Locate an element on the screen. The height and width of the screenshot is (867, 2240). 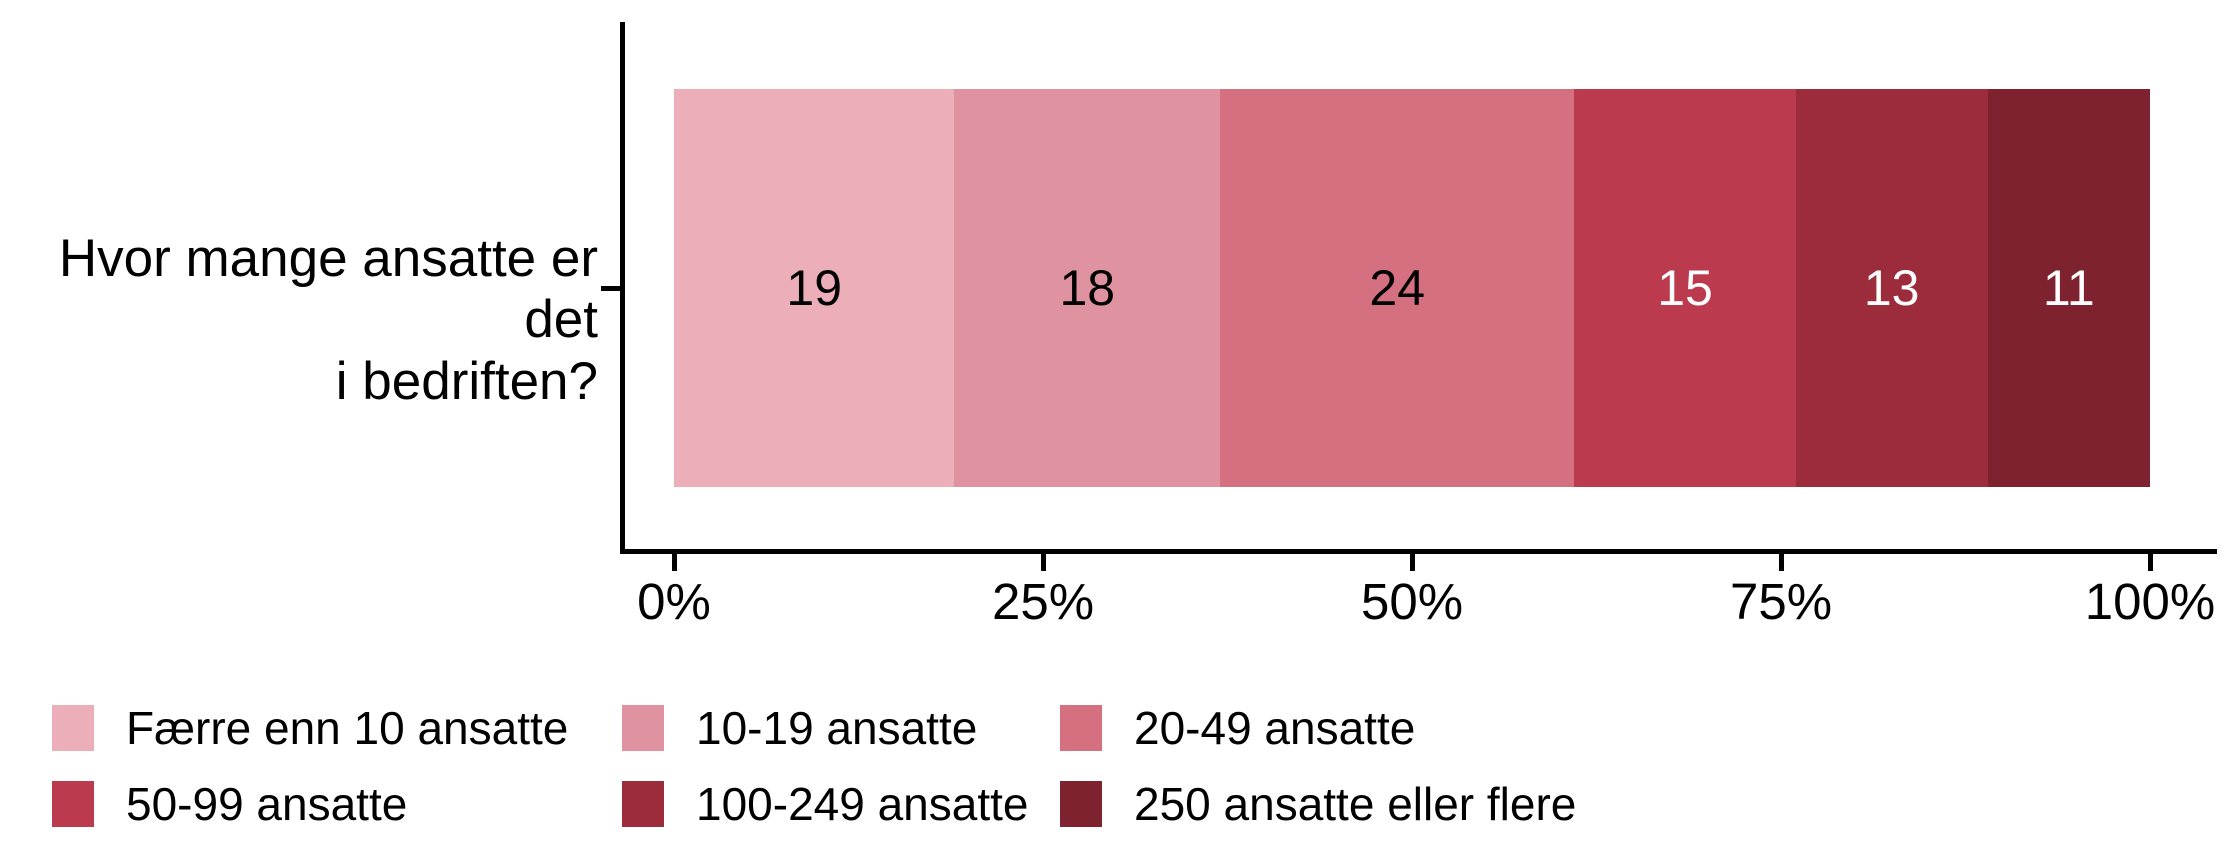
x-axis-tick-50% is located at coordinates (1412, 562).